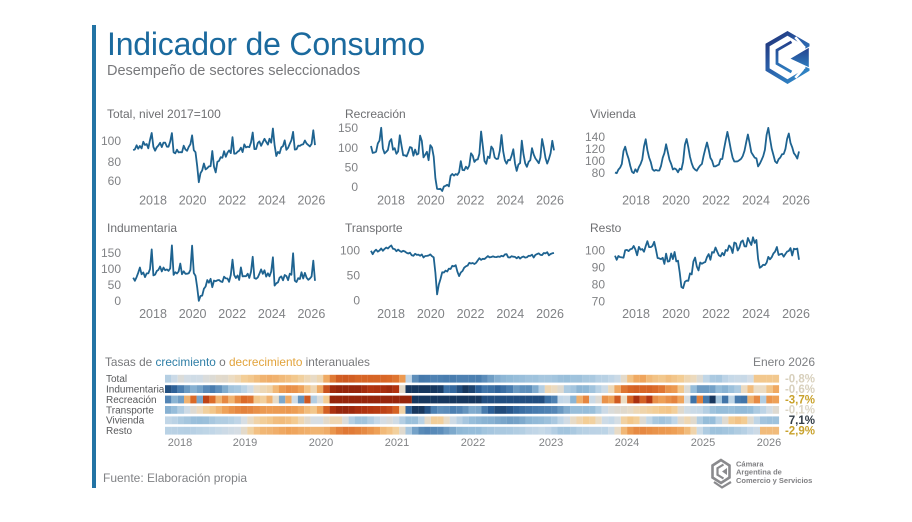 The width and height of the screenshot is (912, 522). What do you see at coordinates (599, 302) in the screenshot?
I see `svg-text: 70` at bounding box center [599, 302].